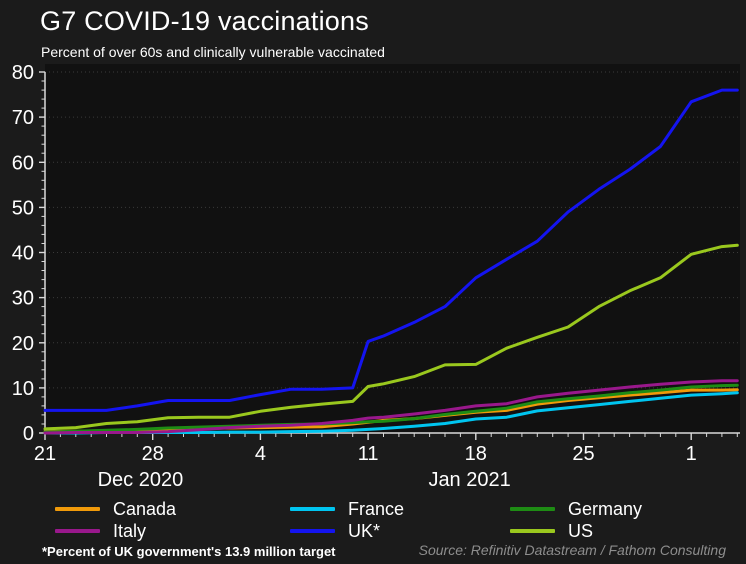 The width and height of the screenshot is (746, 564). What do you see at coordinates (23, 344) in the screenshot?
I see `y-axis-label-20: 20` at bounding box center [23, 344].